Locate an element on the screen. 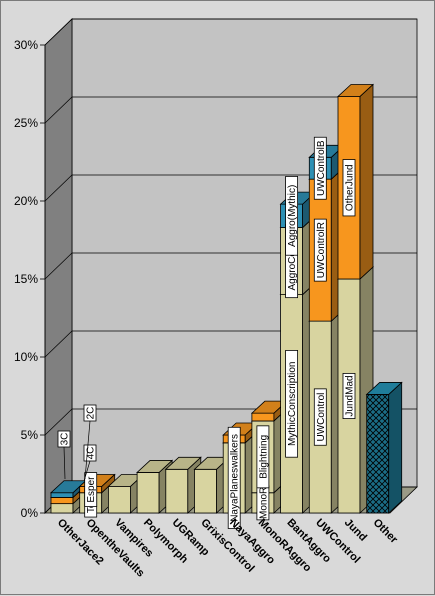 This screenshot has width=435, height=596. data-label-text: UWControl is located at coordinates (321, 417).